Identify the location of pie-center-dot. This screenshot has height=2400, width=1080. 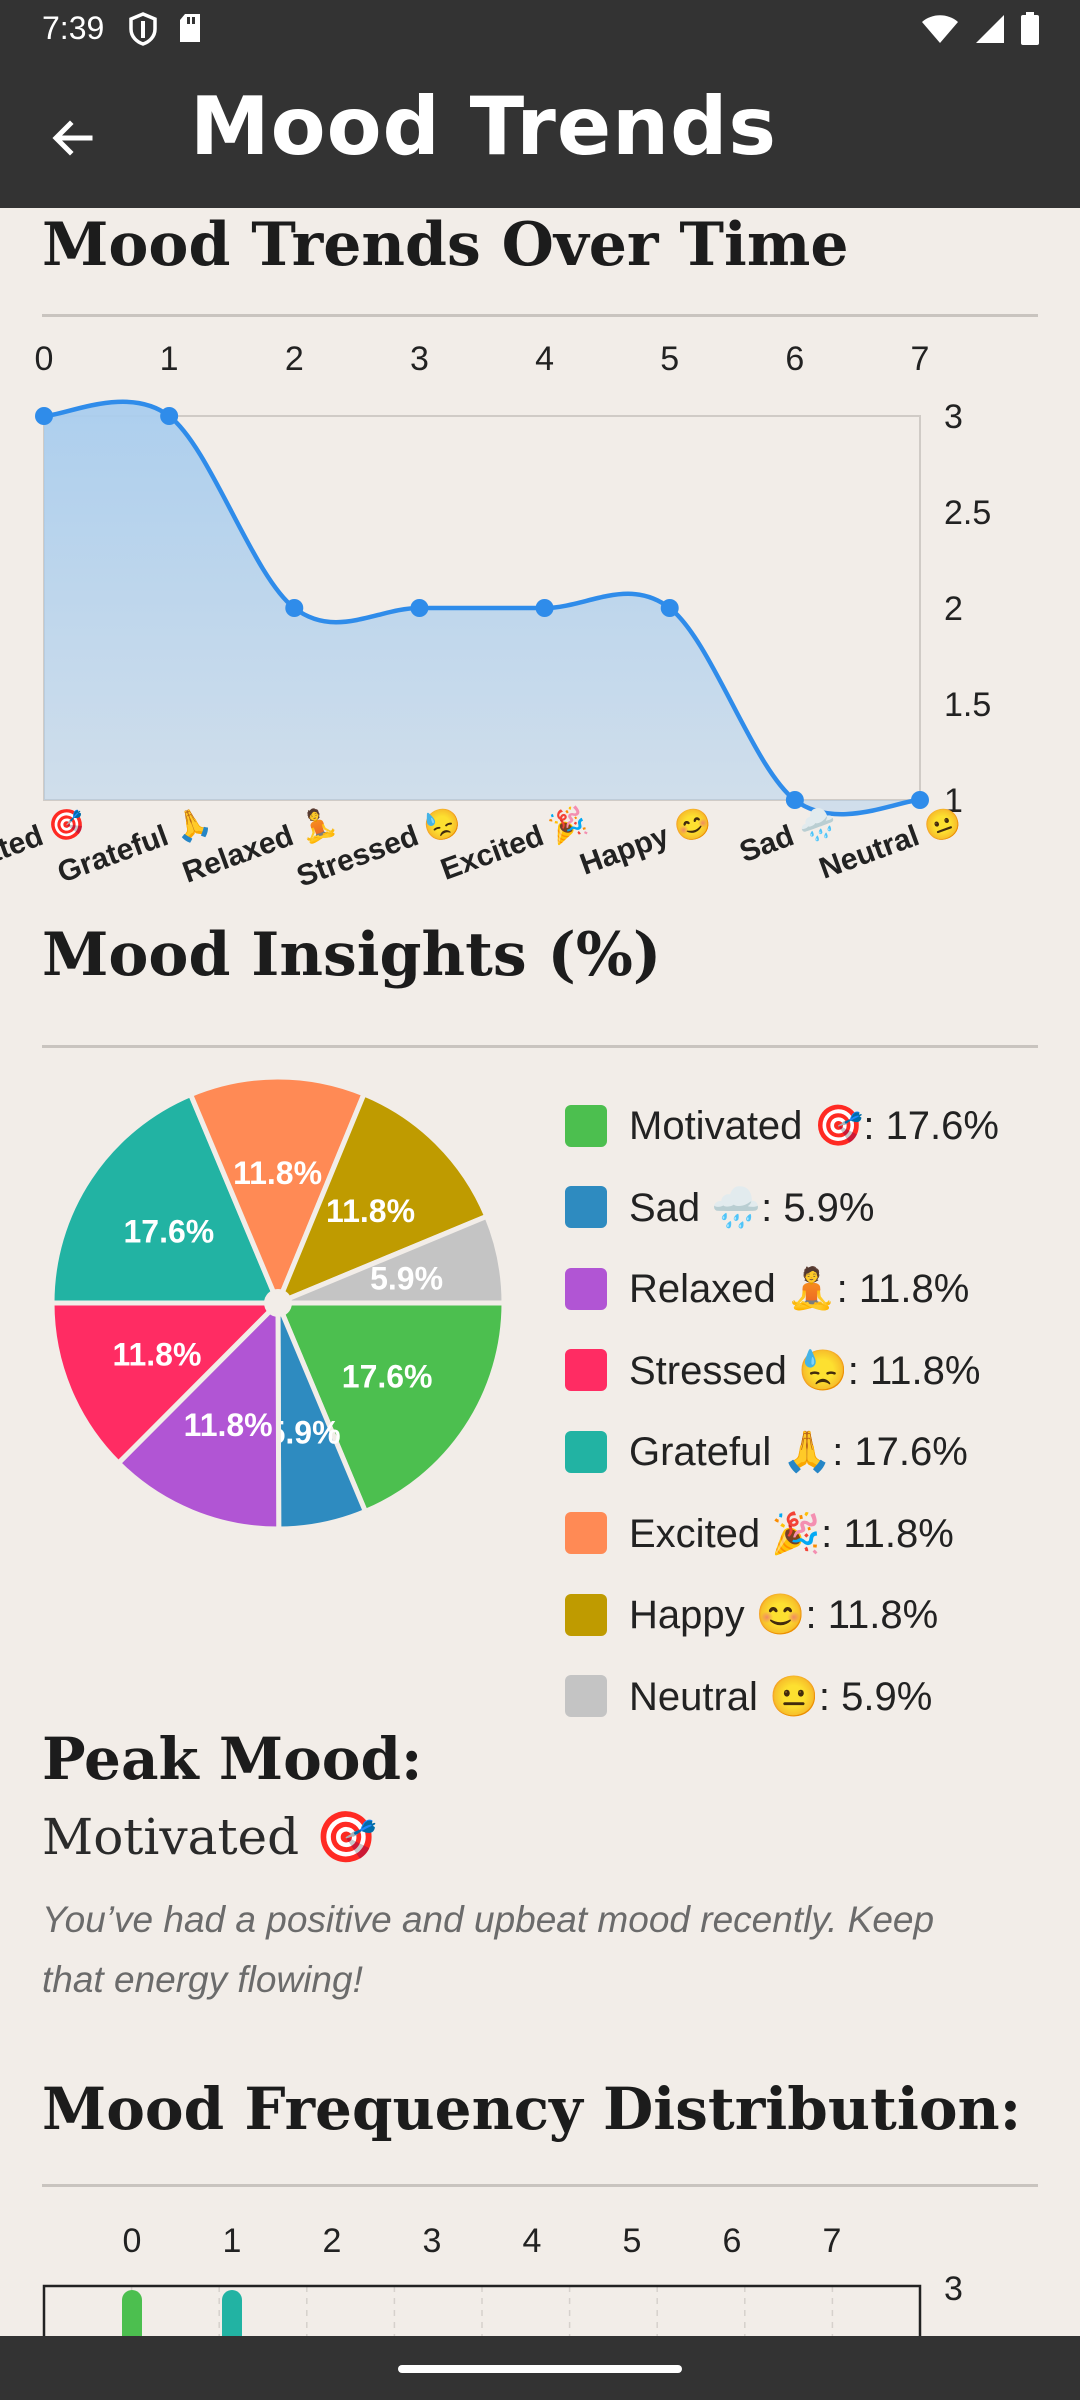
(278, 1303).